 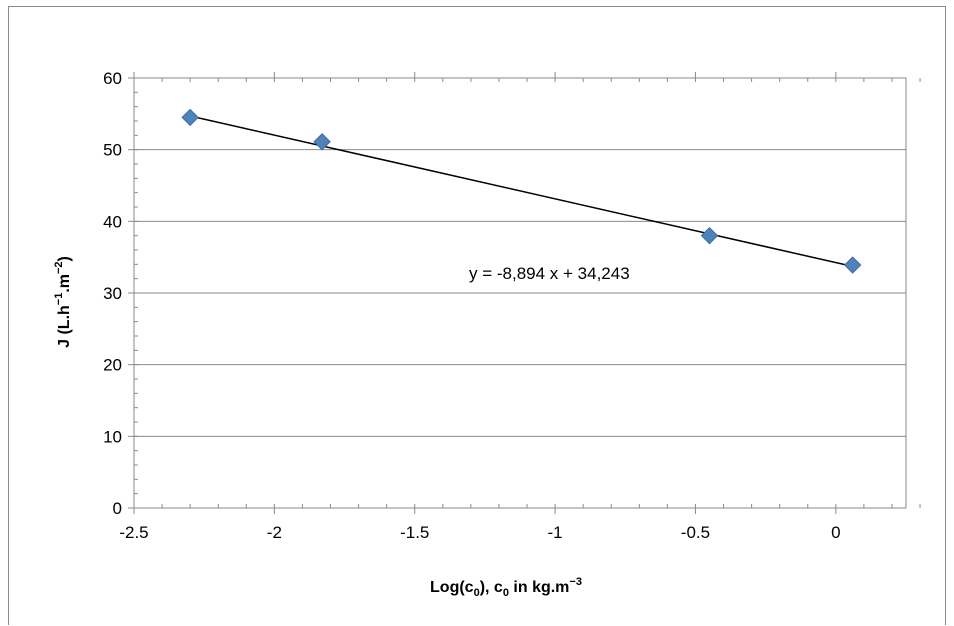 I want to click on x-tick-label: 0, so click(x=835, y=532).